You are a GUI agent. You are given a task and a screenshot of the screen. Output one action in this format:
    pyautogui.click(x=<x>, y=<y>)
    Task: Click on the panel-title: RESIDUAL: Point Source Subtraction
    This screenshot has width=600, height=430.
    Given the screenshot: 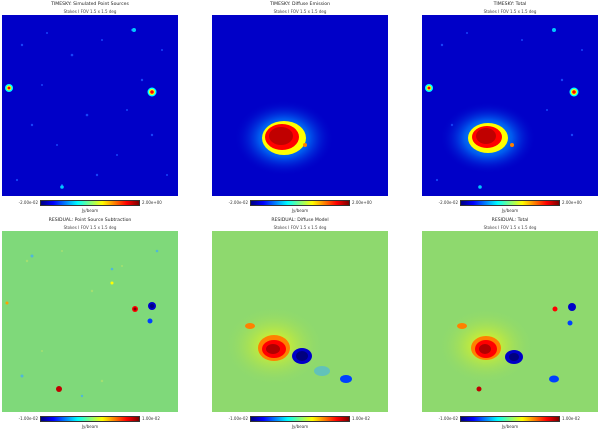 What is the action you would take?
    pyautogui.click(x=90, y=220)
    